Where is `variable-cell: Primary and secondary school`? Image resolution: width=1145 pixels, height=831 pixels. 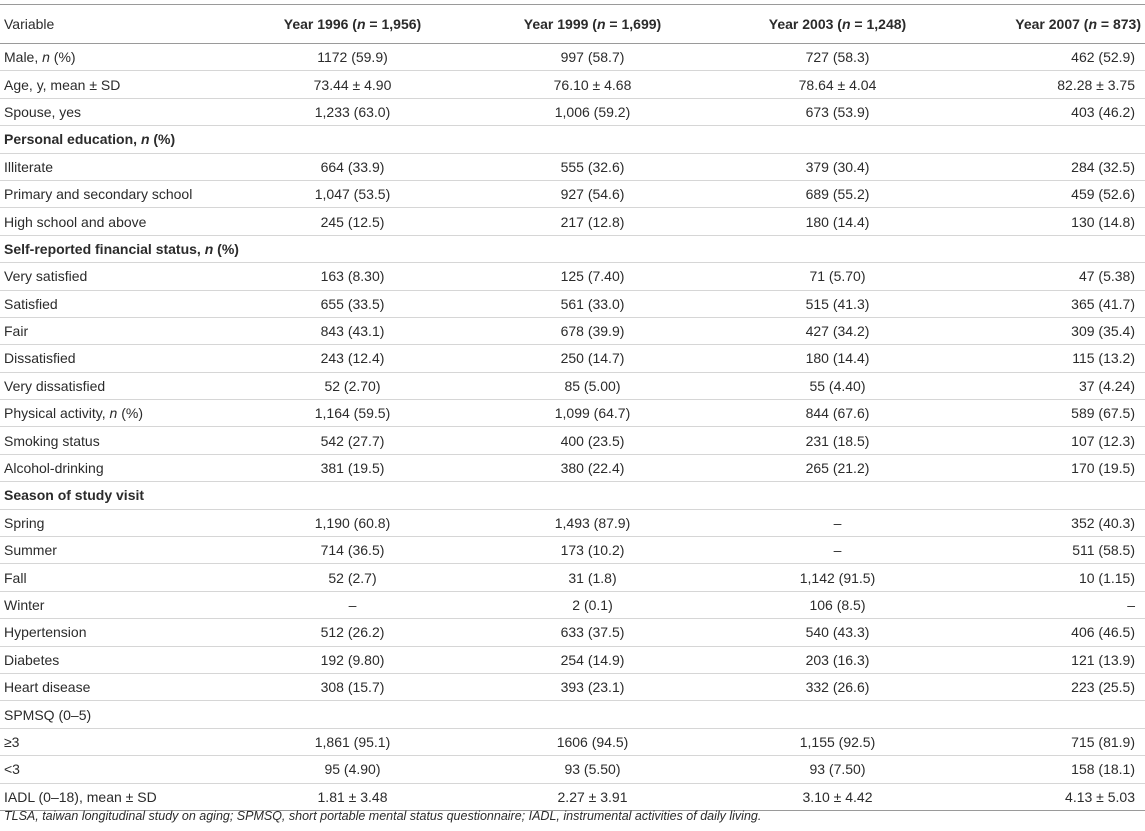
variable-cell: Primary and secondary school is located at coordinates (121, 194).